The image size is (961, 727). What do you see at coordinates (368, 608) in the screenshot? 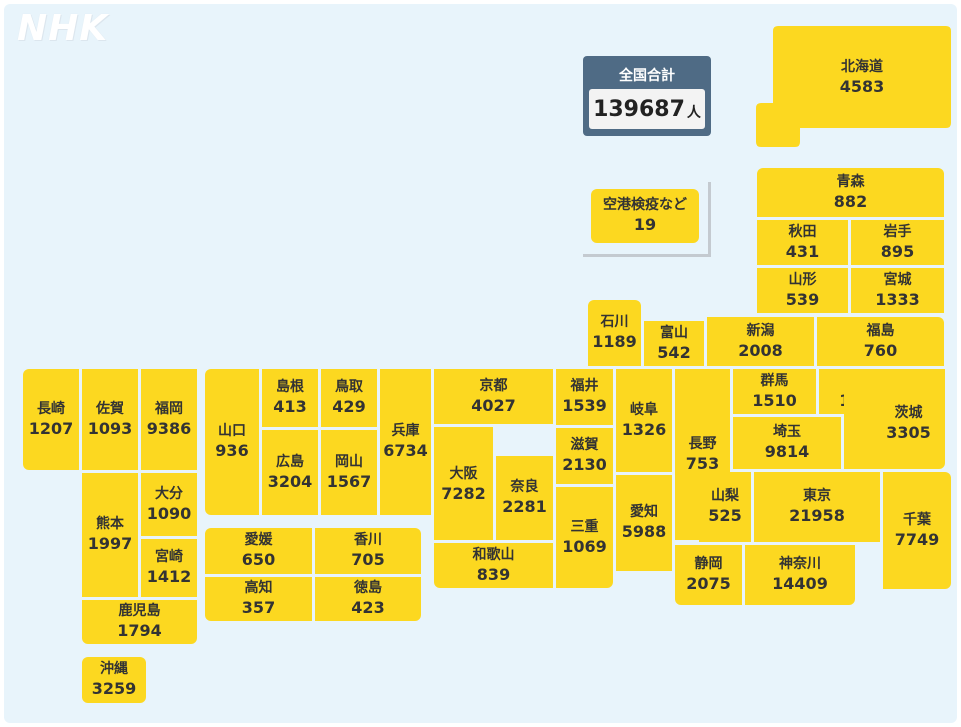
I see `prefecture-count: 423` at bounding box center [368, 608].